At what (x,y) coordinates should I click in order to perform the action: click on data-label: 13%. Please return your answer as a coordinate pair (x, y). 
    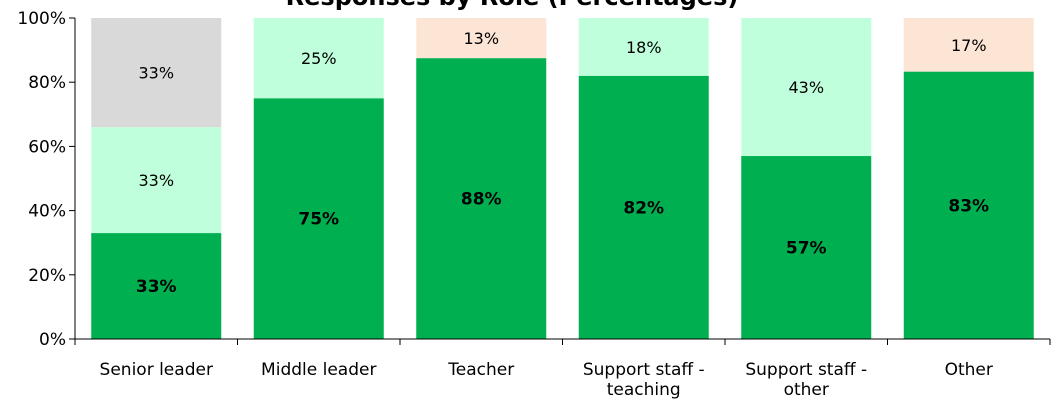
    Looking at the image, I should click on (481, 38).